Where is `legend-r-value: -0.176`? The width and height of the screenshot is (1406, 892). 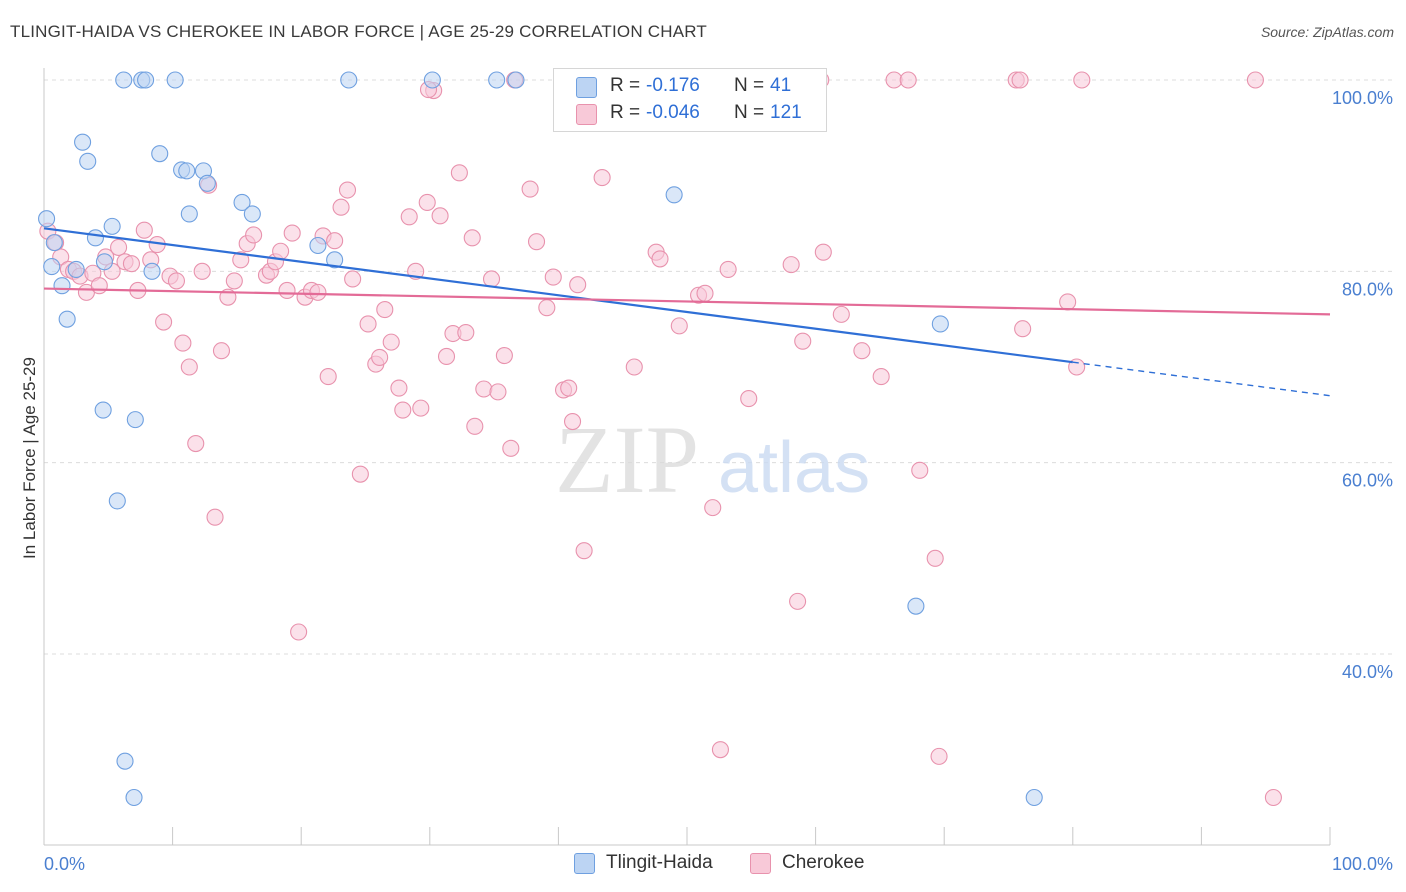 legend-r-value: -0.176 is located at coordinates (673, 85).